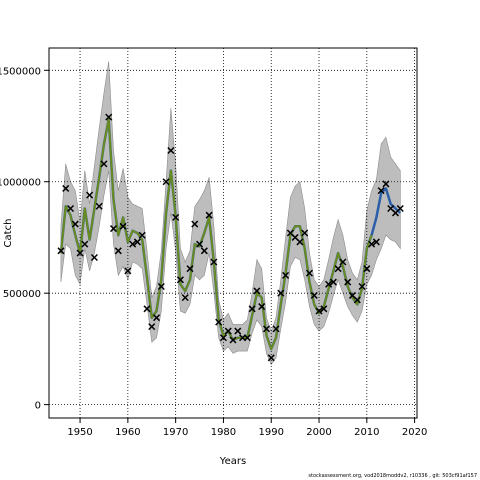 This screenshot has width=480, height=480. What do you see at coordinates (223, 432) in the screenshot?
I see `x-tick-label: 1980` at bounding box center [223, 432].